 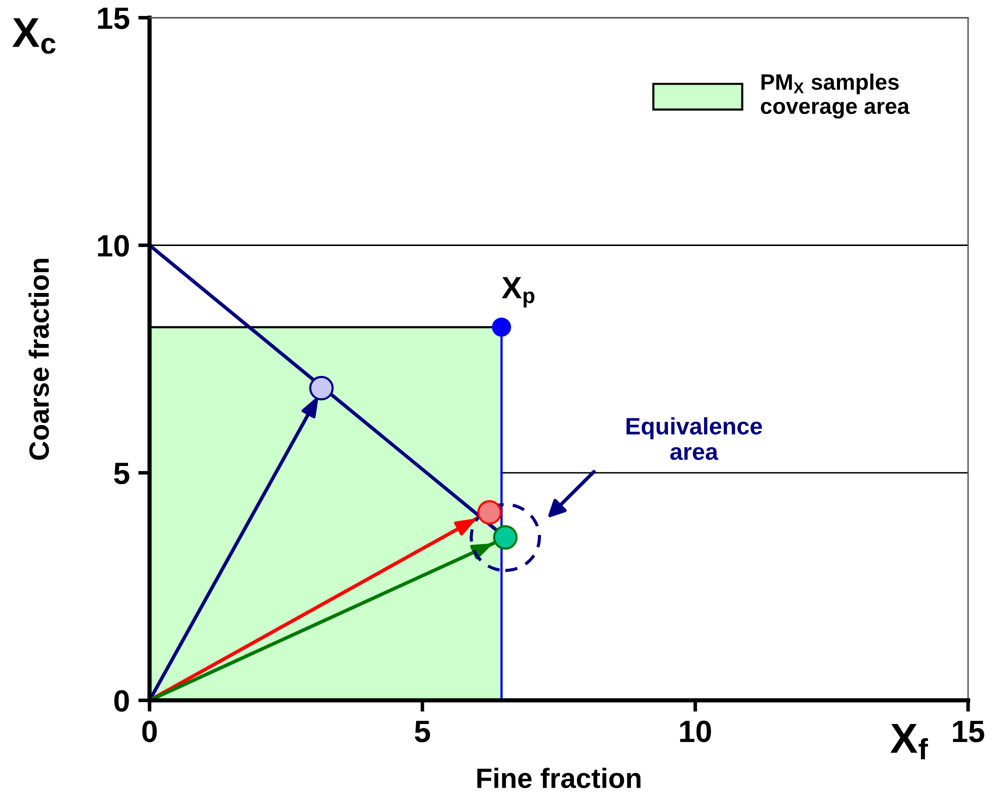 I want to click on y-axis-title: Coarse fraction, so click(x=38, y=359).